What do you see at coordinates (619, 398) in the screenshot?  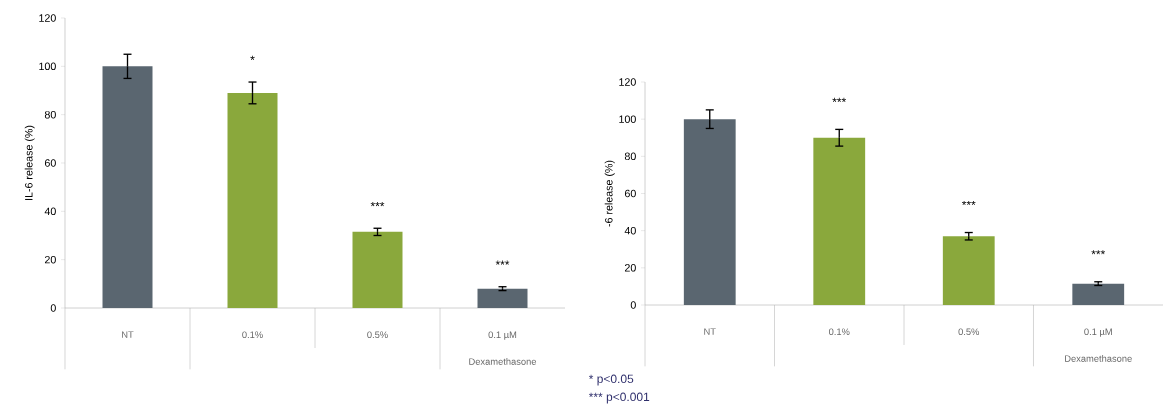 I see `text: *** p<0.001` at bounding box center [619, 398].